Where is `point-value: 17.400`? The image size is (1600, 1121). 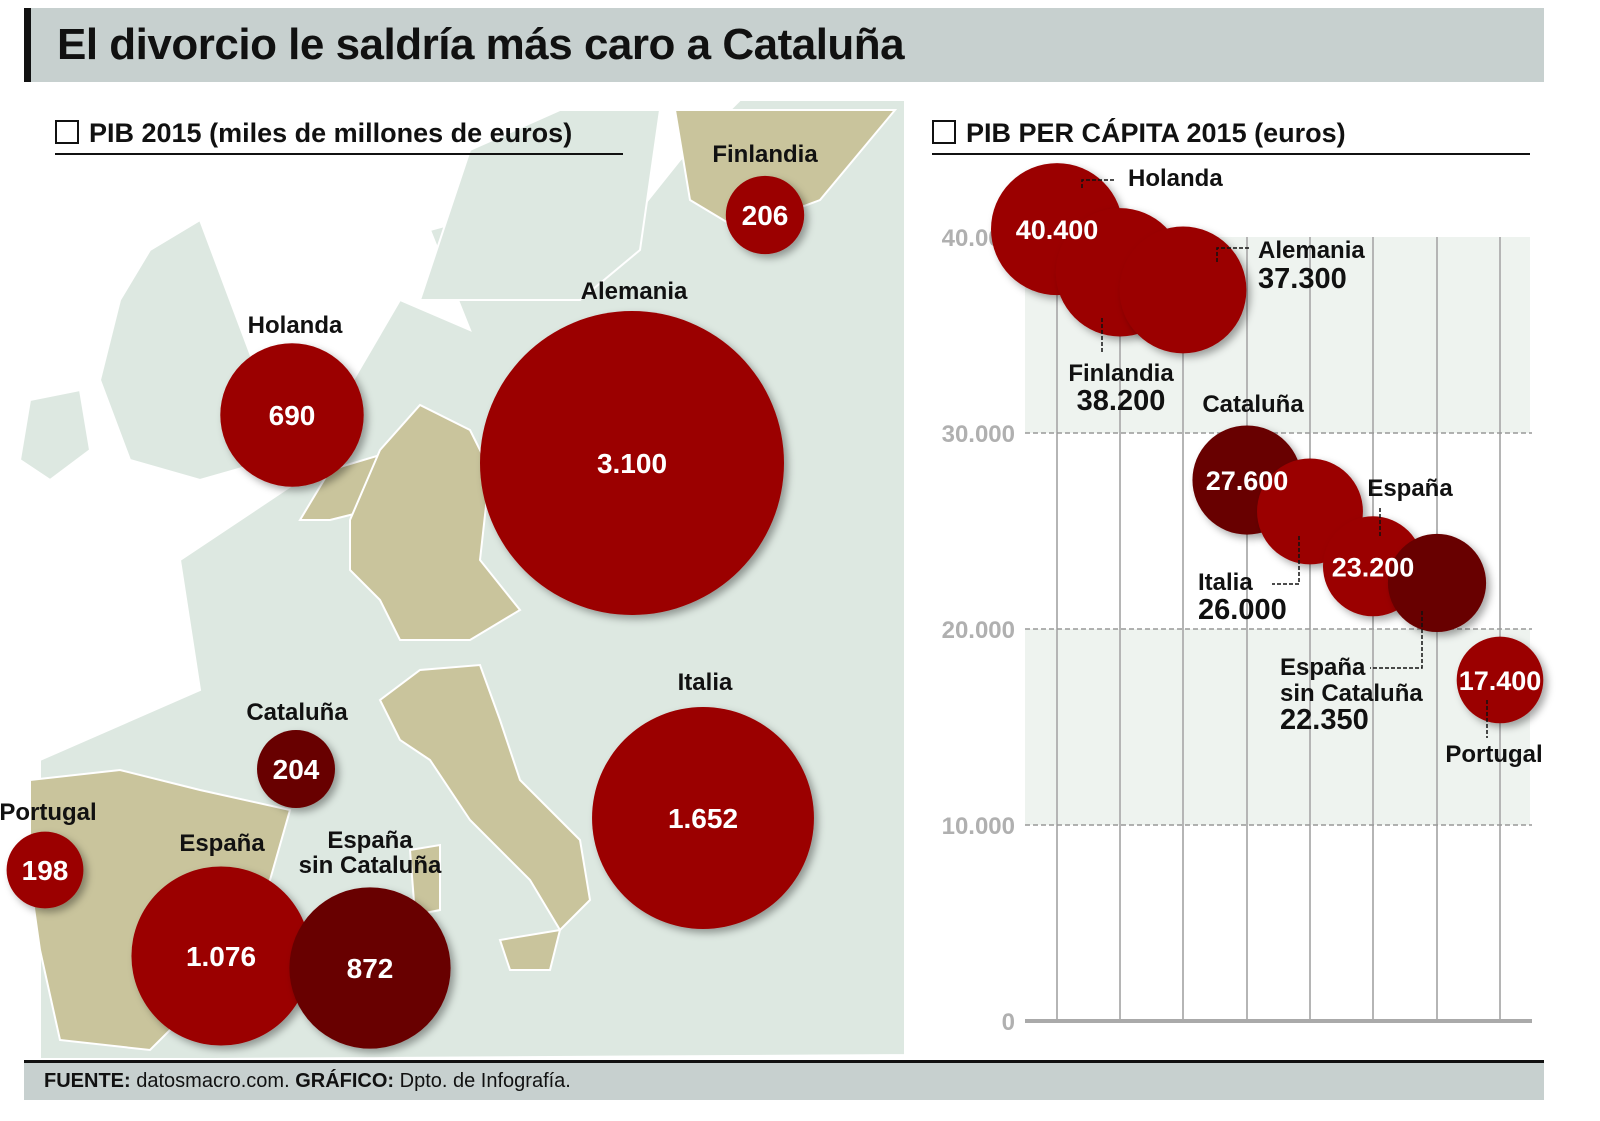
point-value: 17.400 is located at coordinates (1500, 681).